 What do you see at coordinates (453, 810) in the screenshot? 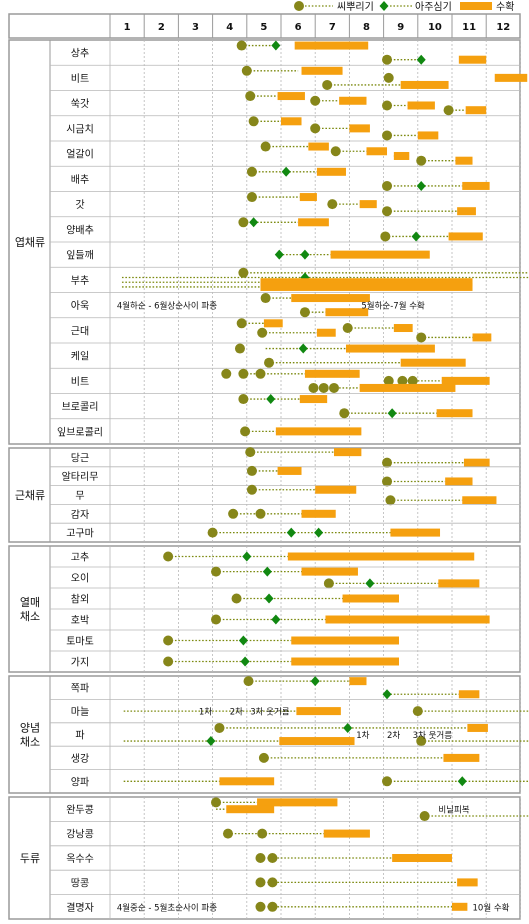
I see `schedule-note: 비닐피복` at bounding box center [453, 810].